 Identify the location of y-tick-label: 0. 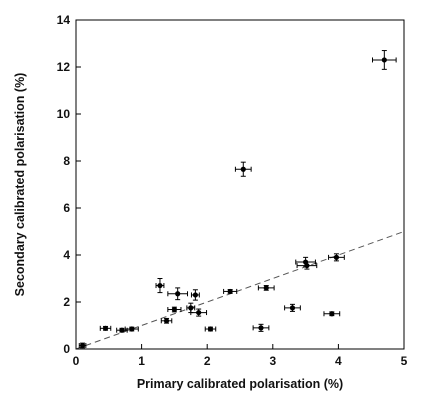
(66, 349).